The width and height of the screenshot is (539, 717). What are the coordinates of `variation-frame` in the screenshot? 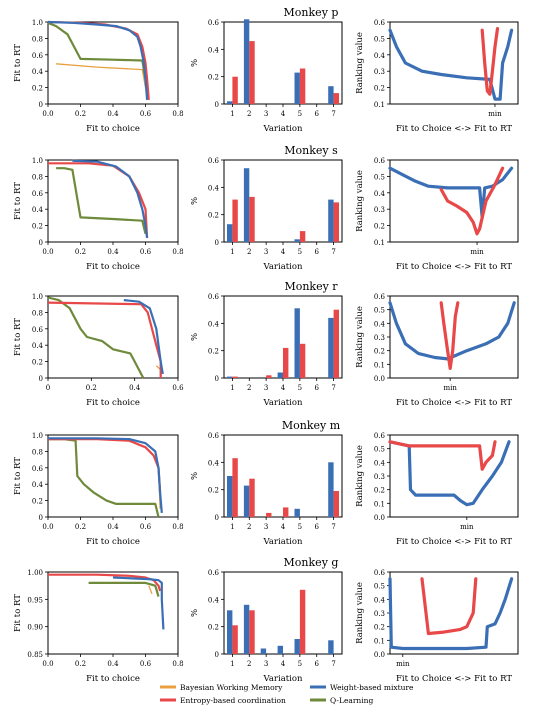 It's located at (283, 476).